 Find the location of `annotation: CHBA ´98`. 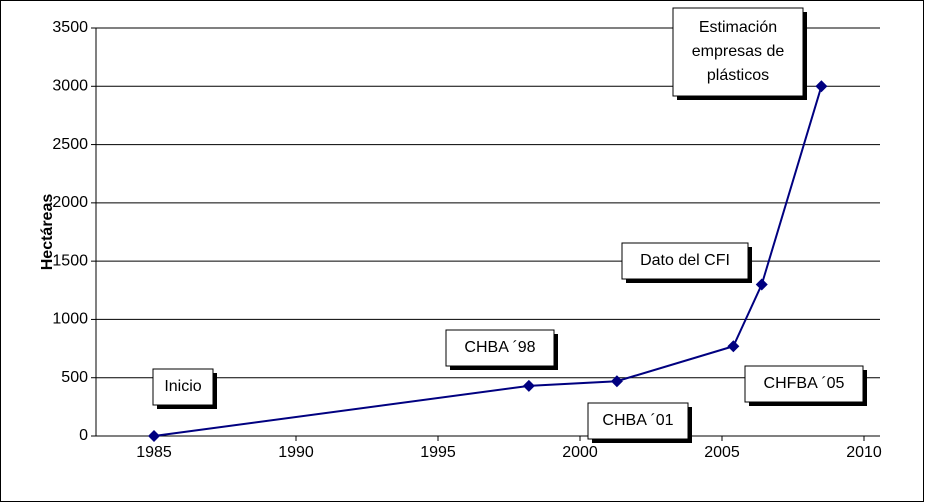

annotation: CHBA ´98 is located at coordinates (499, 347).